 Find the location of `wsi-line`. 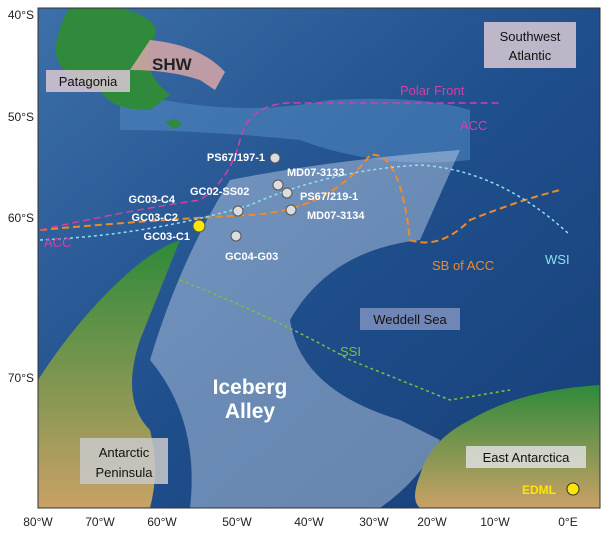

wsi-line is located at coordinates (305, 202).